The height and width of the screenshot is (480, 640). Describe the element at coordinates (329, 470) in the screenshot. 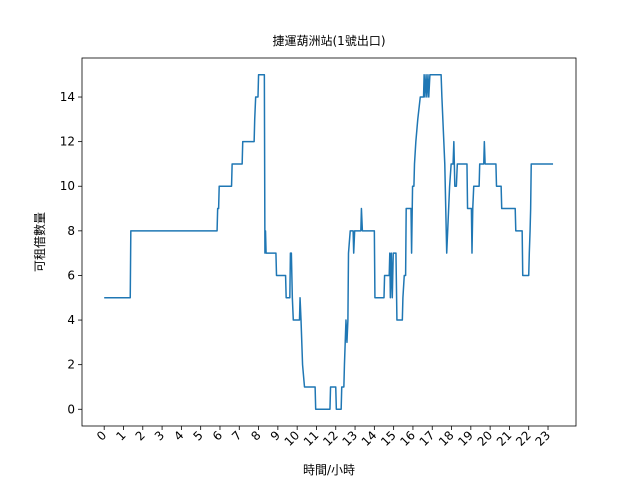

I see `x-axis-label: 時間/小時` at that location.